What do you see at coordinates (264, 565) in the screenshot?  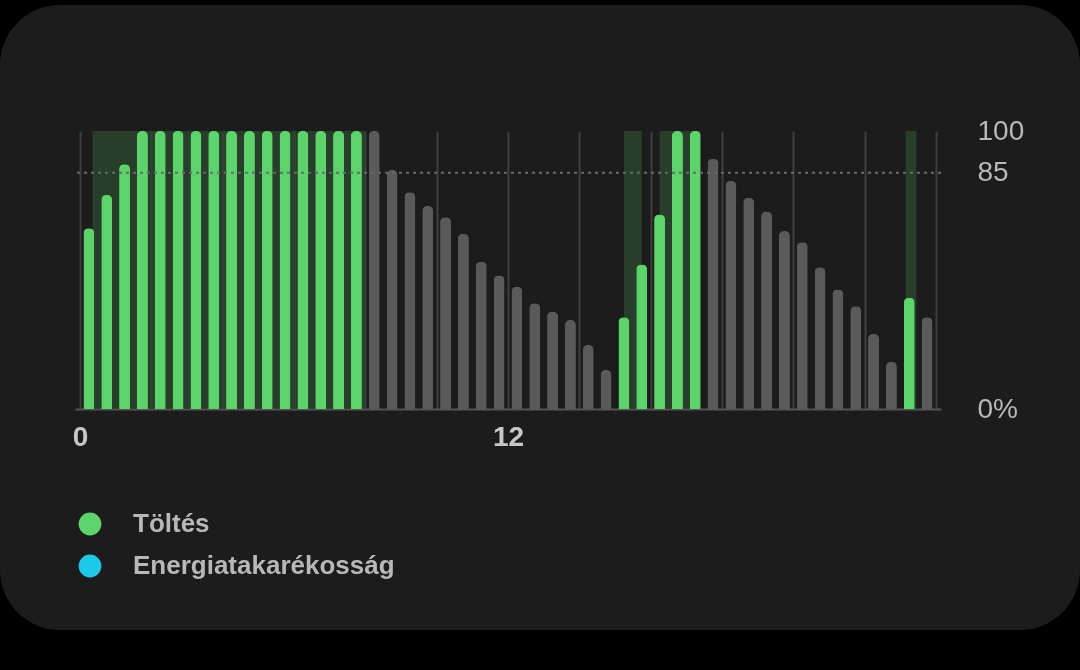 I see `legend-label: Energiatakarékosság` at bounding box center [264, 565].